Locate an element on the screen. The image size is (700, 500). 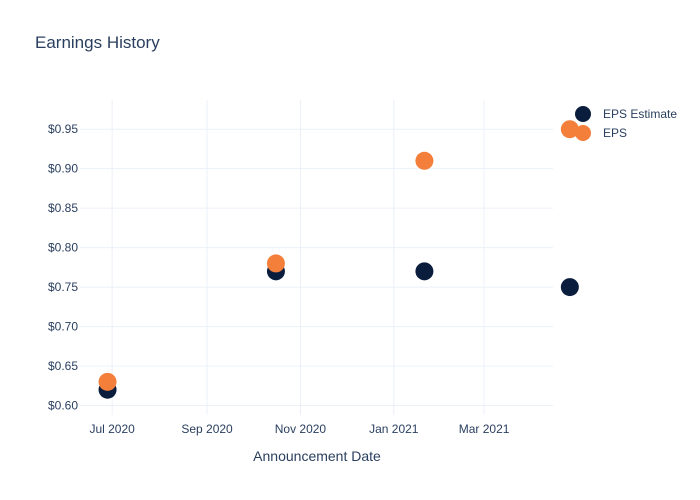
y-tick-label: $0.95 is located at coordinates (63, 129).